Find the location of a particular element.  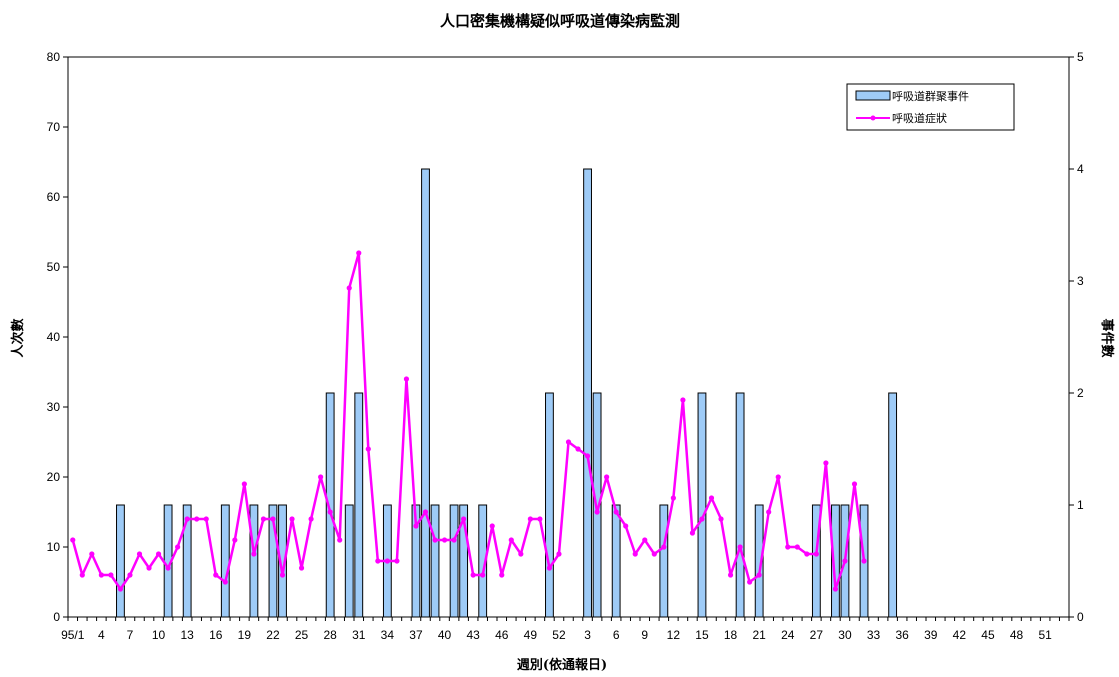

y-left-tick-label: 30 is located at coordinates (54, 407).